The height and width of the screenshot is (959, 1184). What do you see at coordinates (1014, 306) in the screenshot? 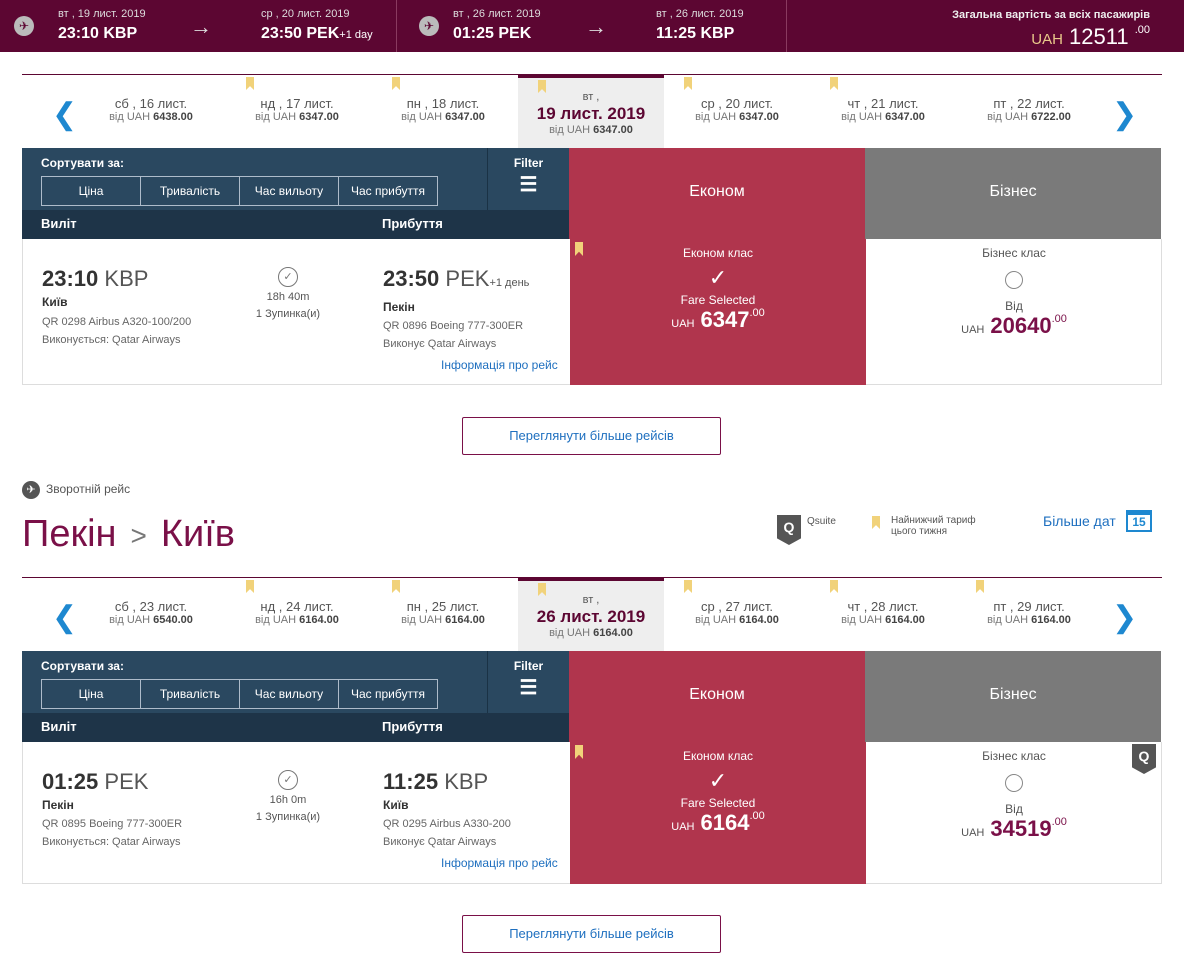
I see `from-label: Від` at bounding box center [1014, 306].